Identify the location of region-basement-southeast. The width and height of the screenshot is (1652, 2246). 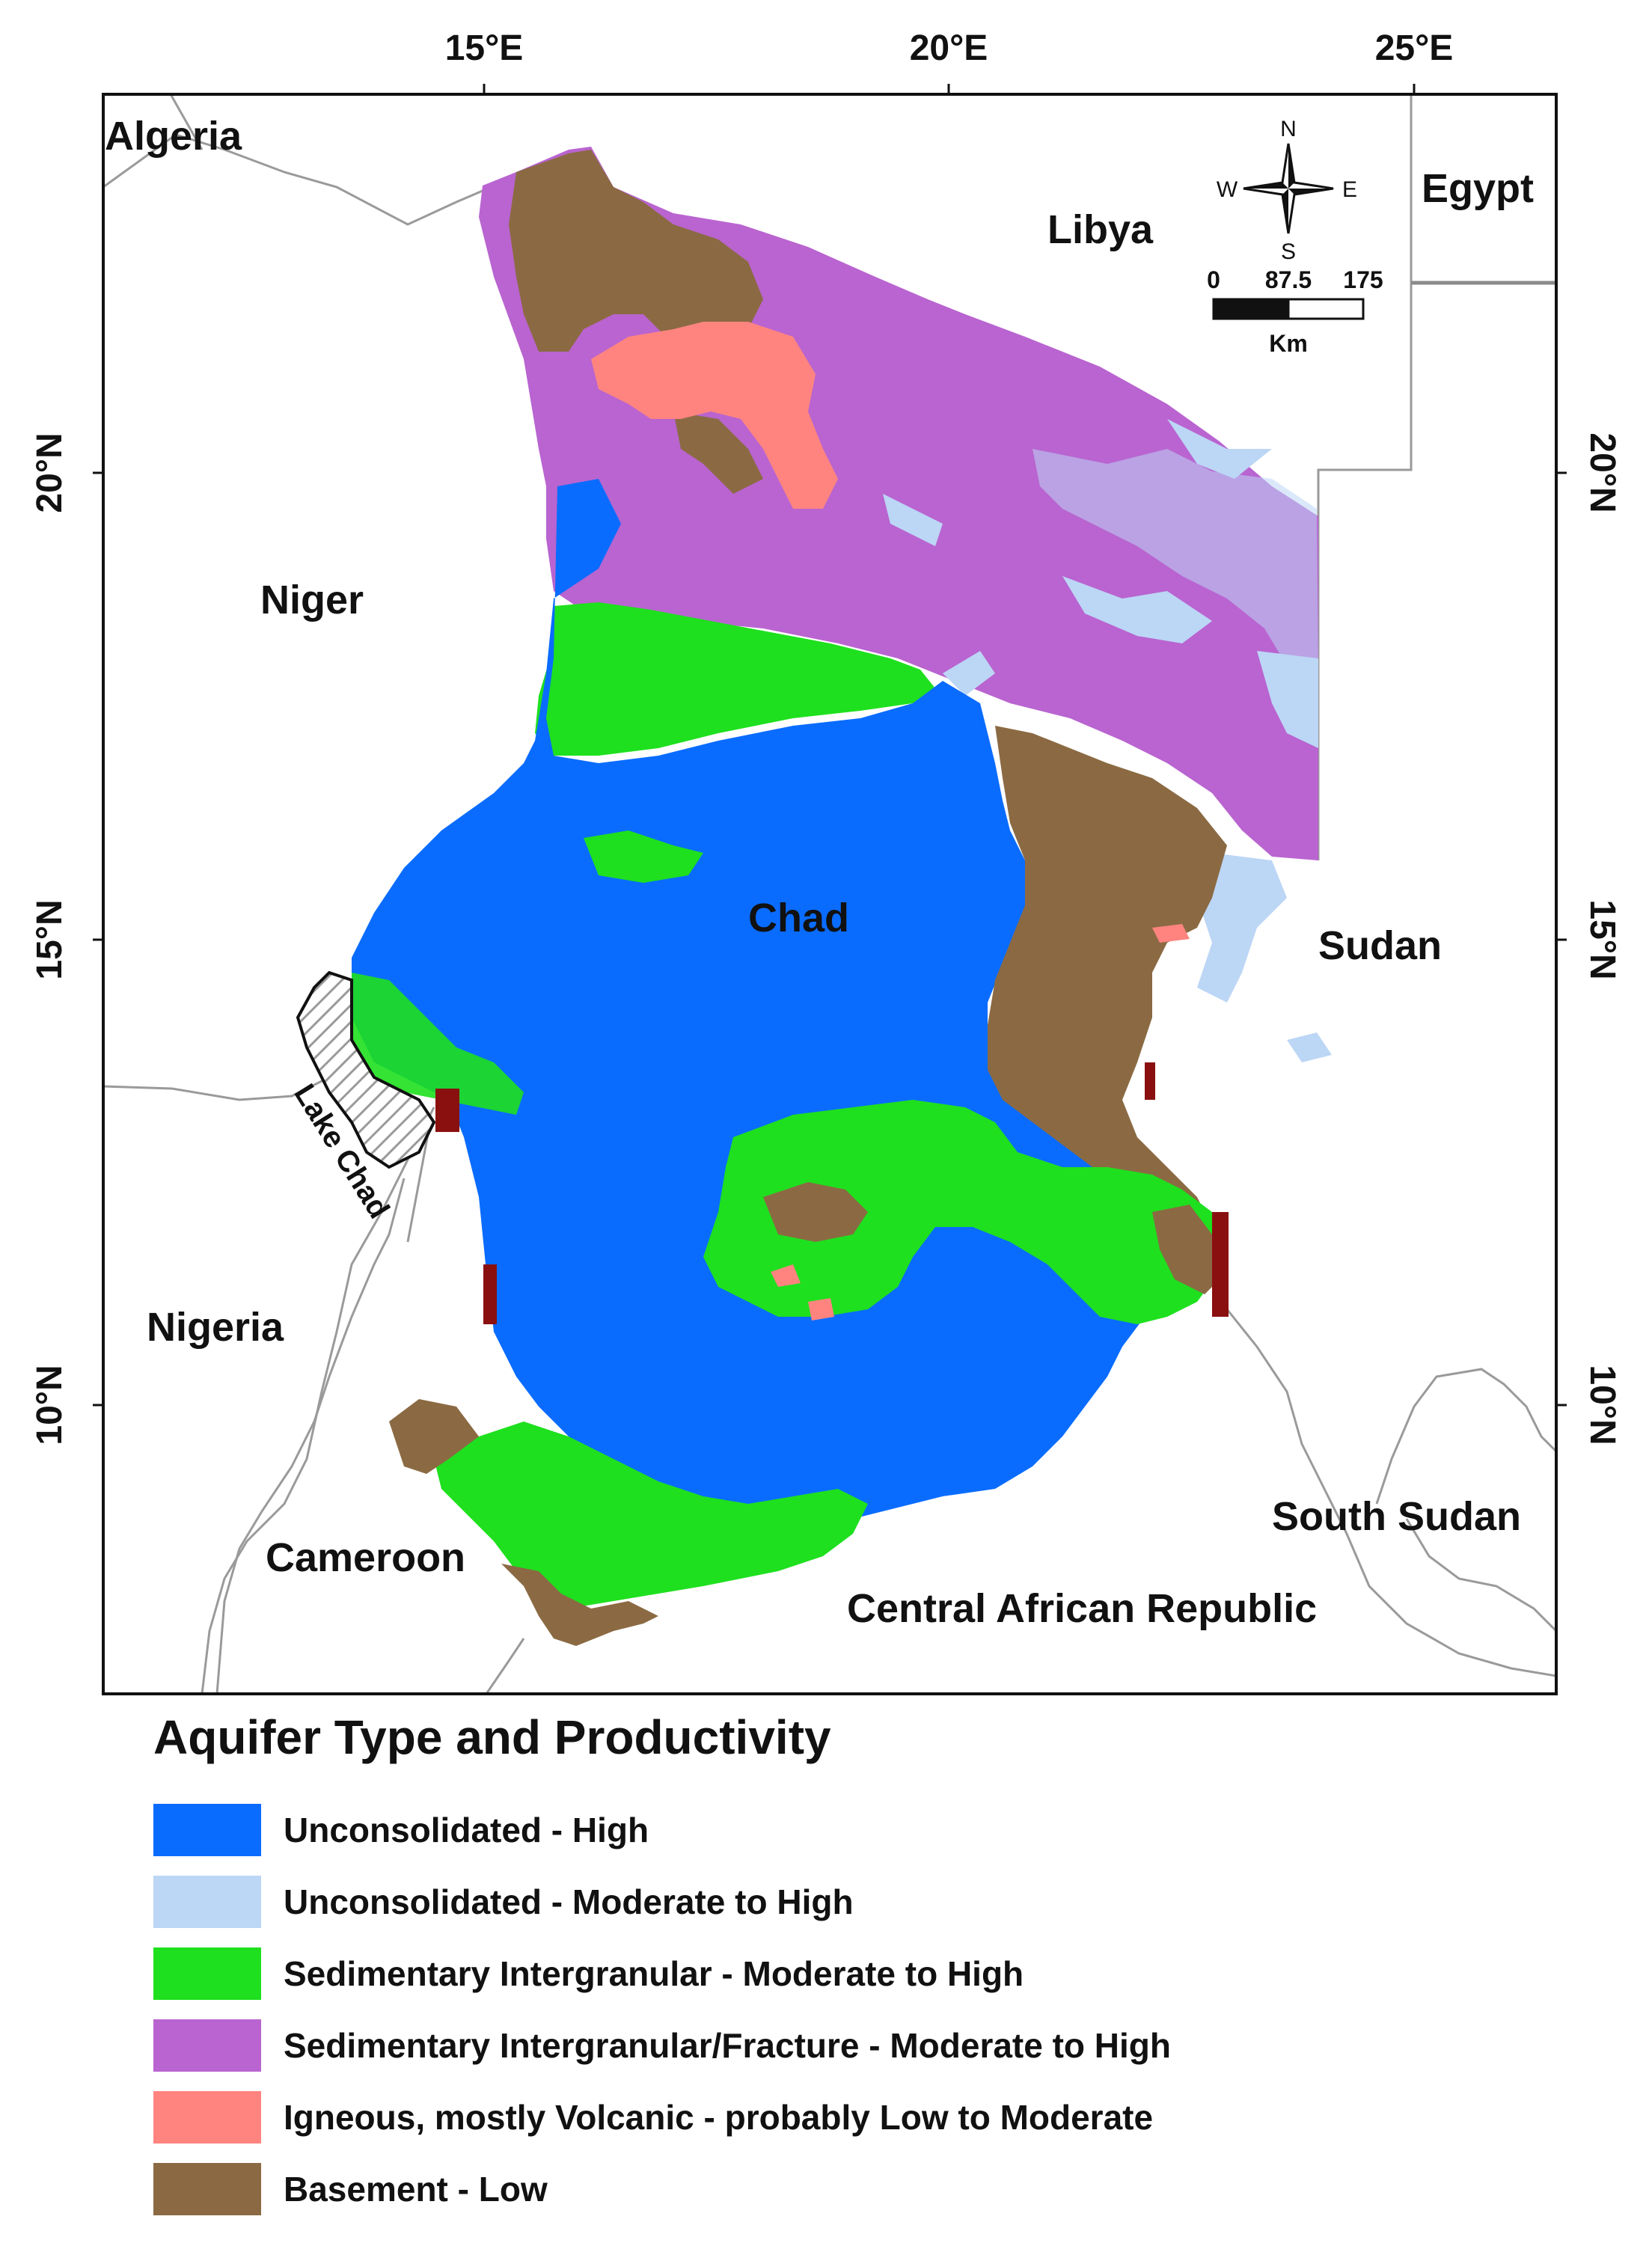
(1189, 1249).